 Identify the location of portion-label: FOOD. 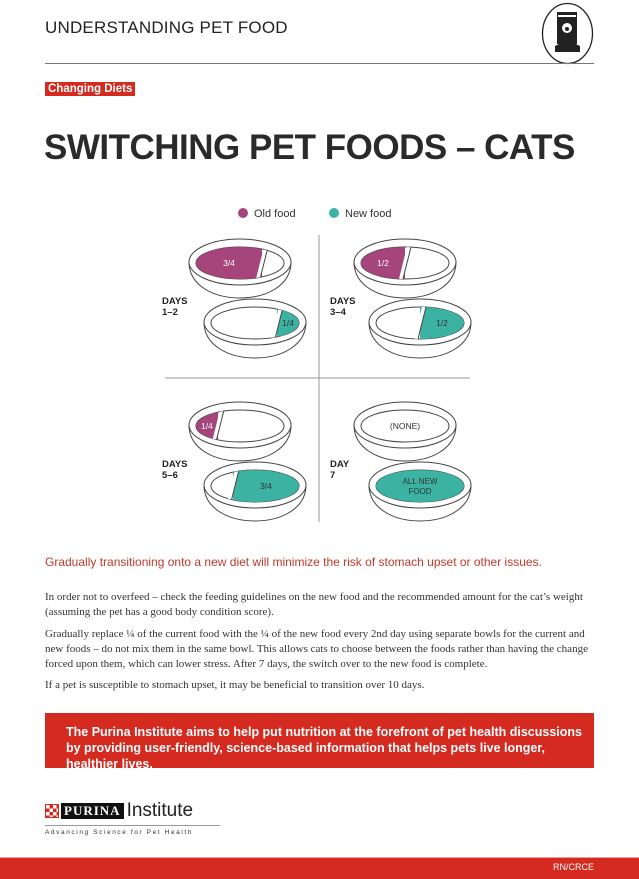
(419, 491).